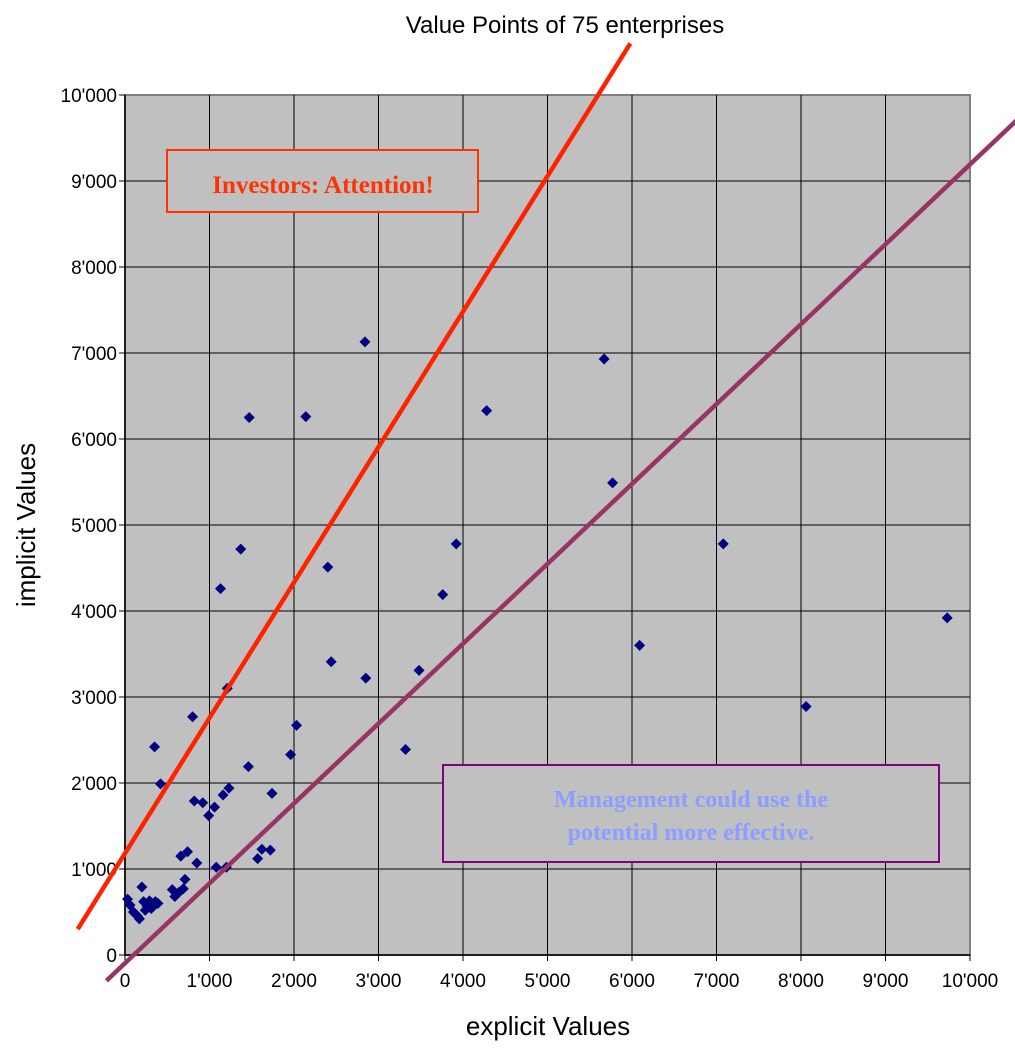 Image resolution: width=1015 pixels, height=1053 pixels. I want to click on management-callout-text: Management could use the, so click(691, 800).